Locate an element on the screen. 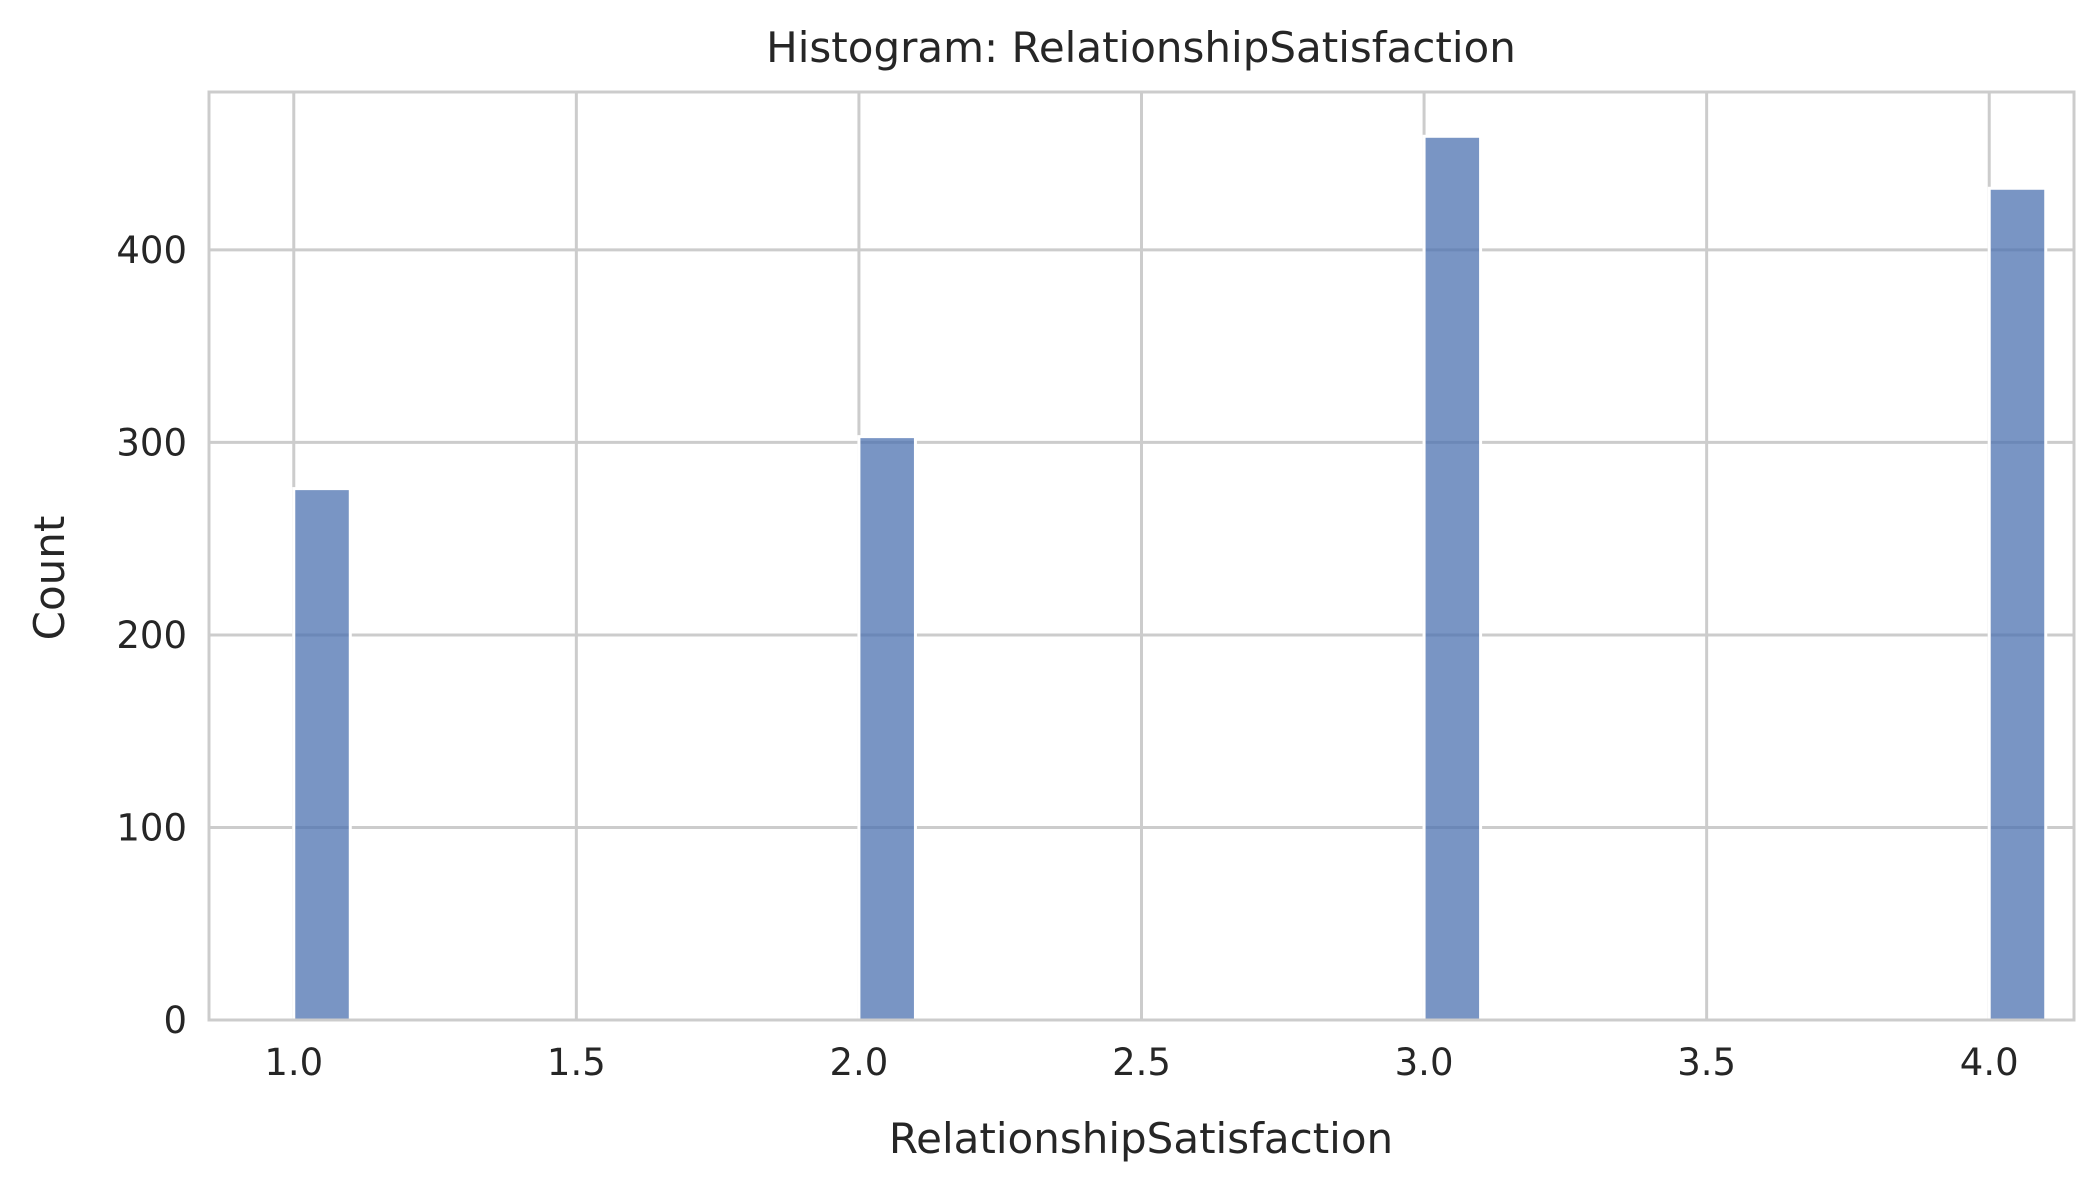 The image size is (2098, 1196). x-tick-label: 1.0 is located at coordinates (293, 1062).